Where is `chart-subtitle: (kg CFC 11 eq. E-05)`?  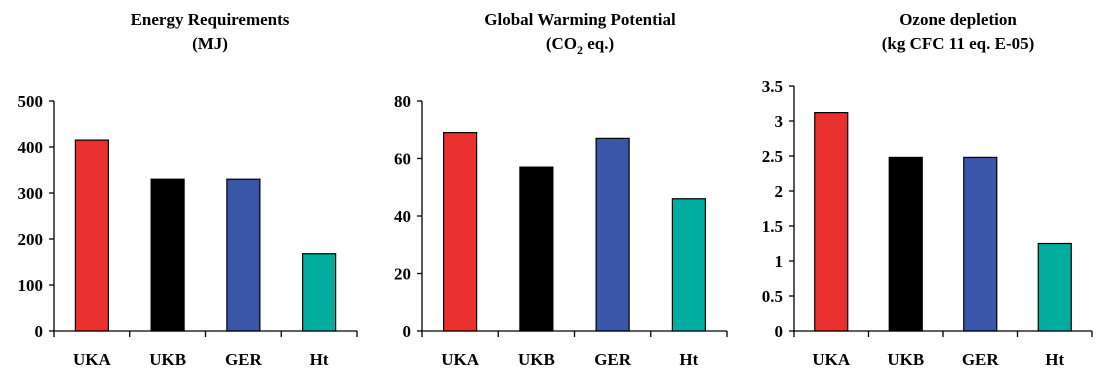 chart-subtitle: (kg CFC 11 eq. E-05) is located at coordinates (958, 43).